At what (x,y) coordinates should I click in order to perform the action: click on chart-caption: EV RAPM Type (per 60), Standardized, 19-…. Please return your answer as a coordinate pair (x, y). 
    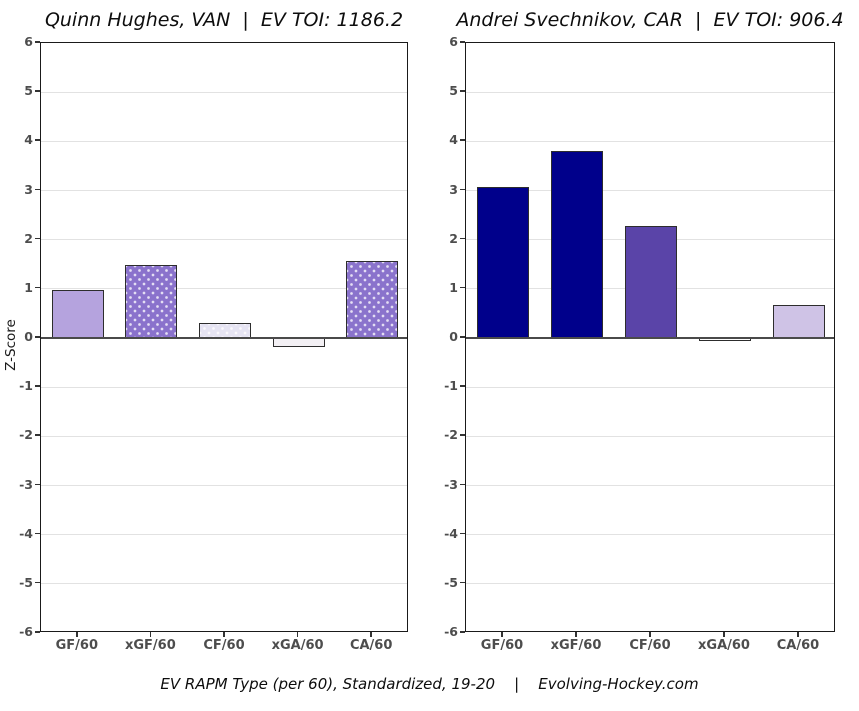
    Looking at the image, I should click on (429, 684).